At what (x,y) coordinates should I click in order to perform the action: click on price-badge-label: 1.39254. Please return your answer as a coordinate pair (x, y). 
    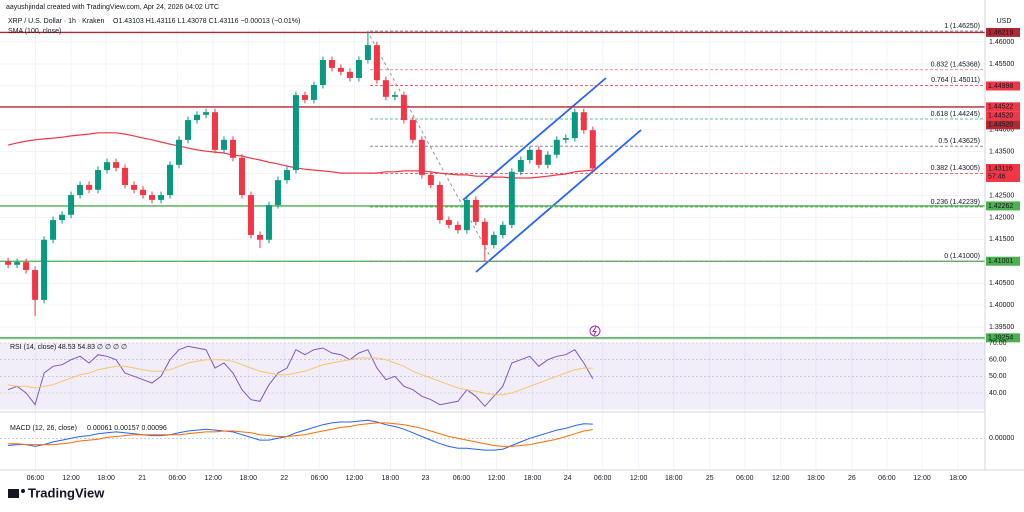
    Looking at the image, I should click on (1000, 338).